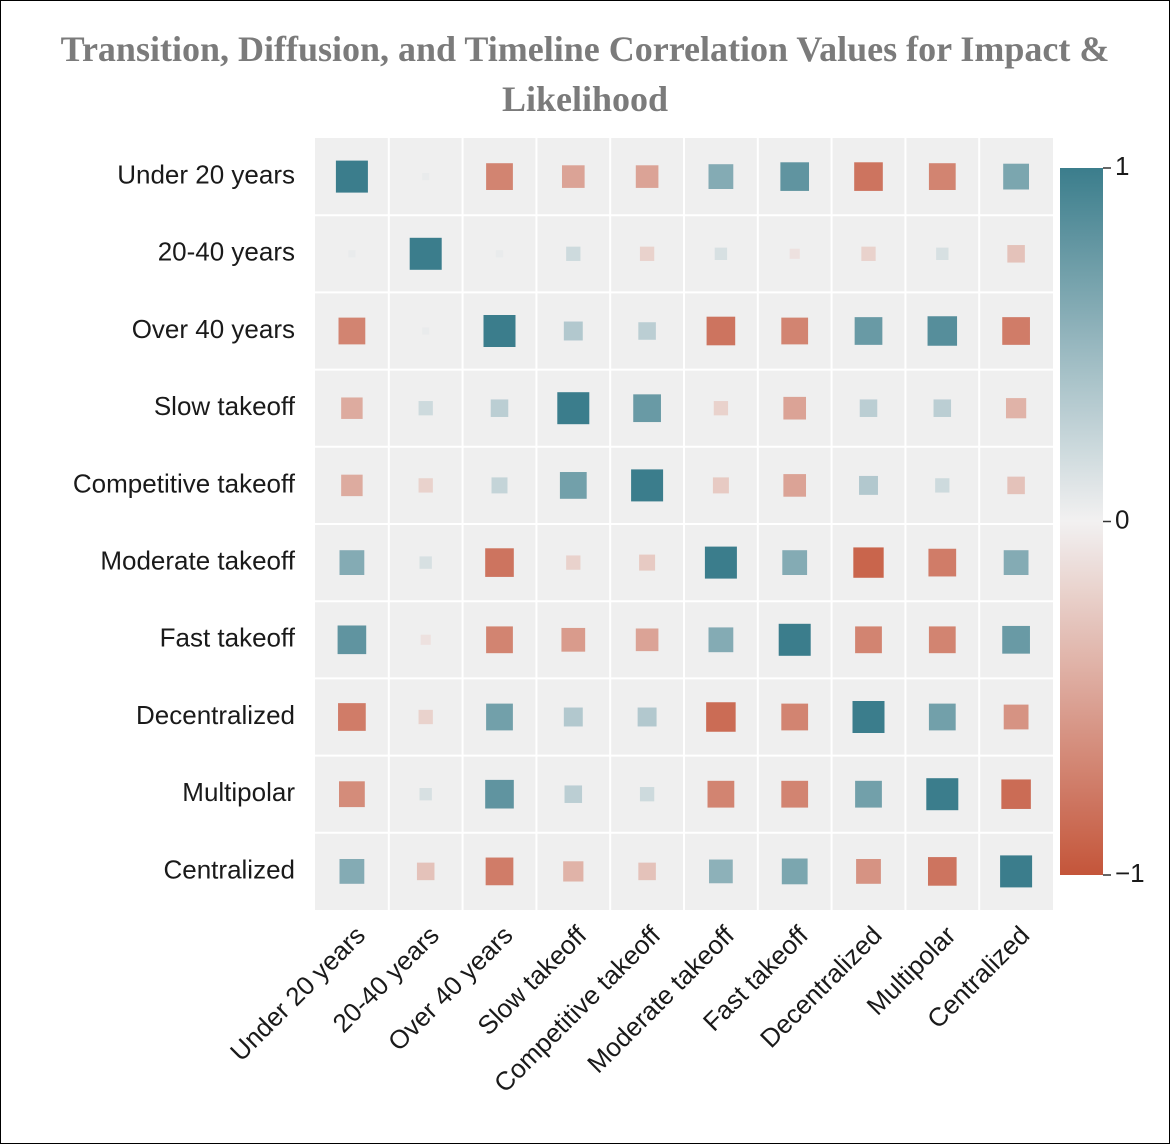 The image size is (1170, 1144). I want to click on y-tick-label: 20-40 years, so click(226, 252).